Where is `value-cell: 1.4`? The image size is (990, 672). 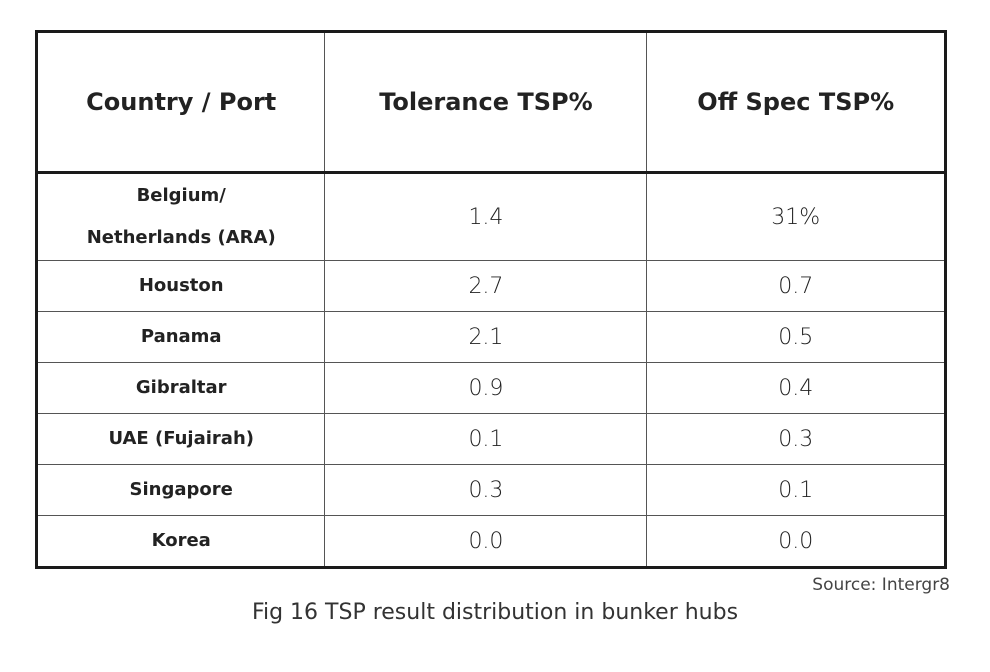
value-cell: 1.4 is located at coordinates (486, 216).